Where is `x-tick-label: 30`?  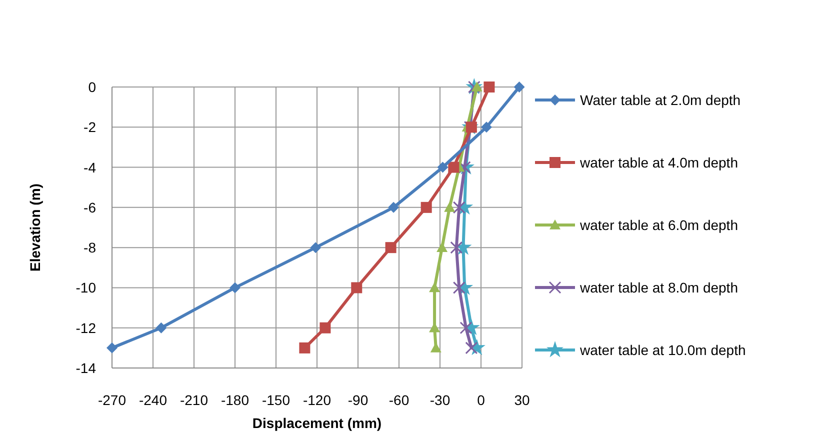
x-tick-label: 30 is located at coordinates (522, 400).